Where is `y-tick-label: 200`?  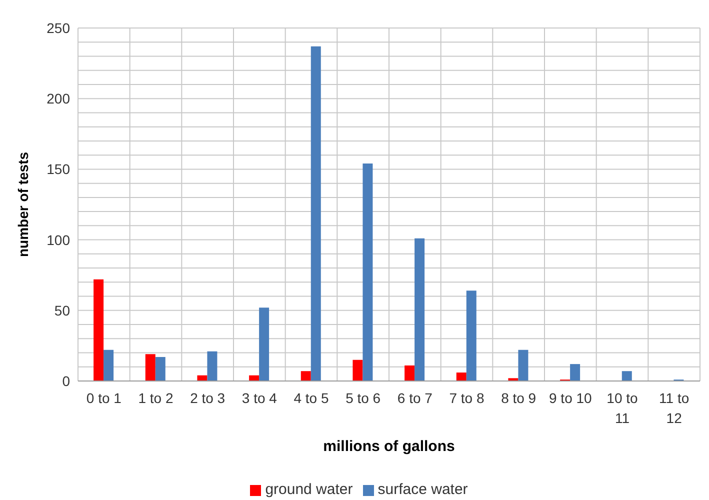
y-tick-label: 200 is located at coordinates (58, 98).